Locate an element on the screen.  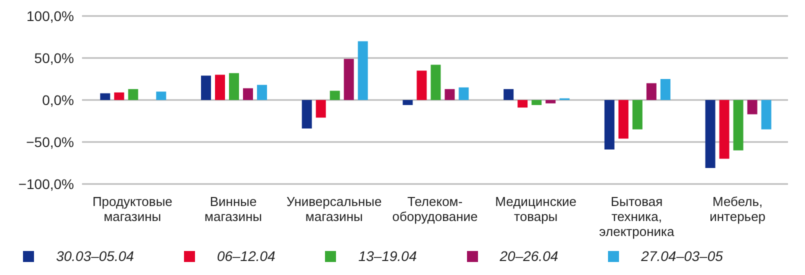
y-tick-label: 0,0% is located at coordinates (58, 100).